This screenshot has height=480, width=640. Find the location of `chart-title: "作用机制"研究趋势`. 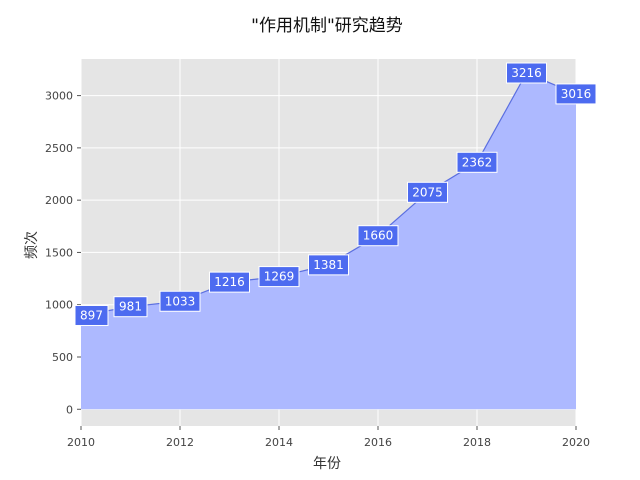

chart-title: "作用机制"研究趋势 is located at coordinates (327, 26).